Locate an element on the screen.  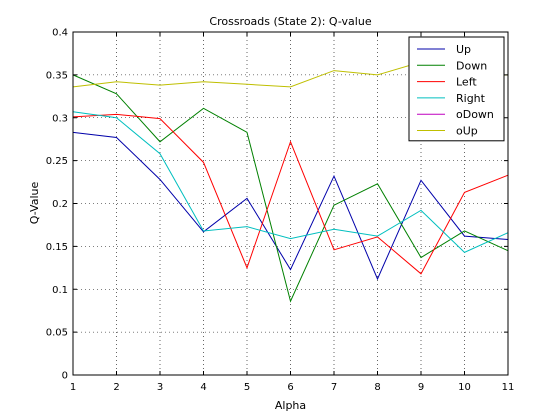
legend-label-up: Up is located at coordinates (463, 49).